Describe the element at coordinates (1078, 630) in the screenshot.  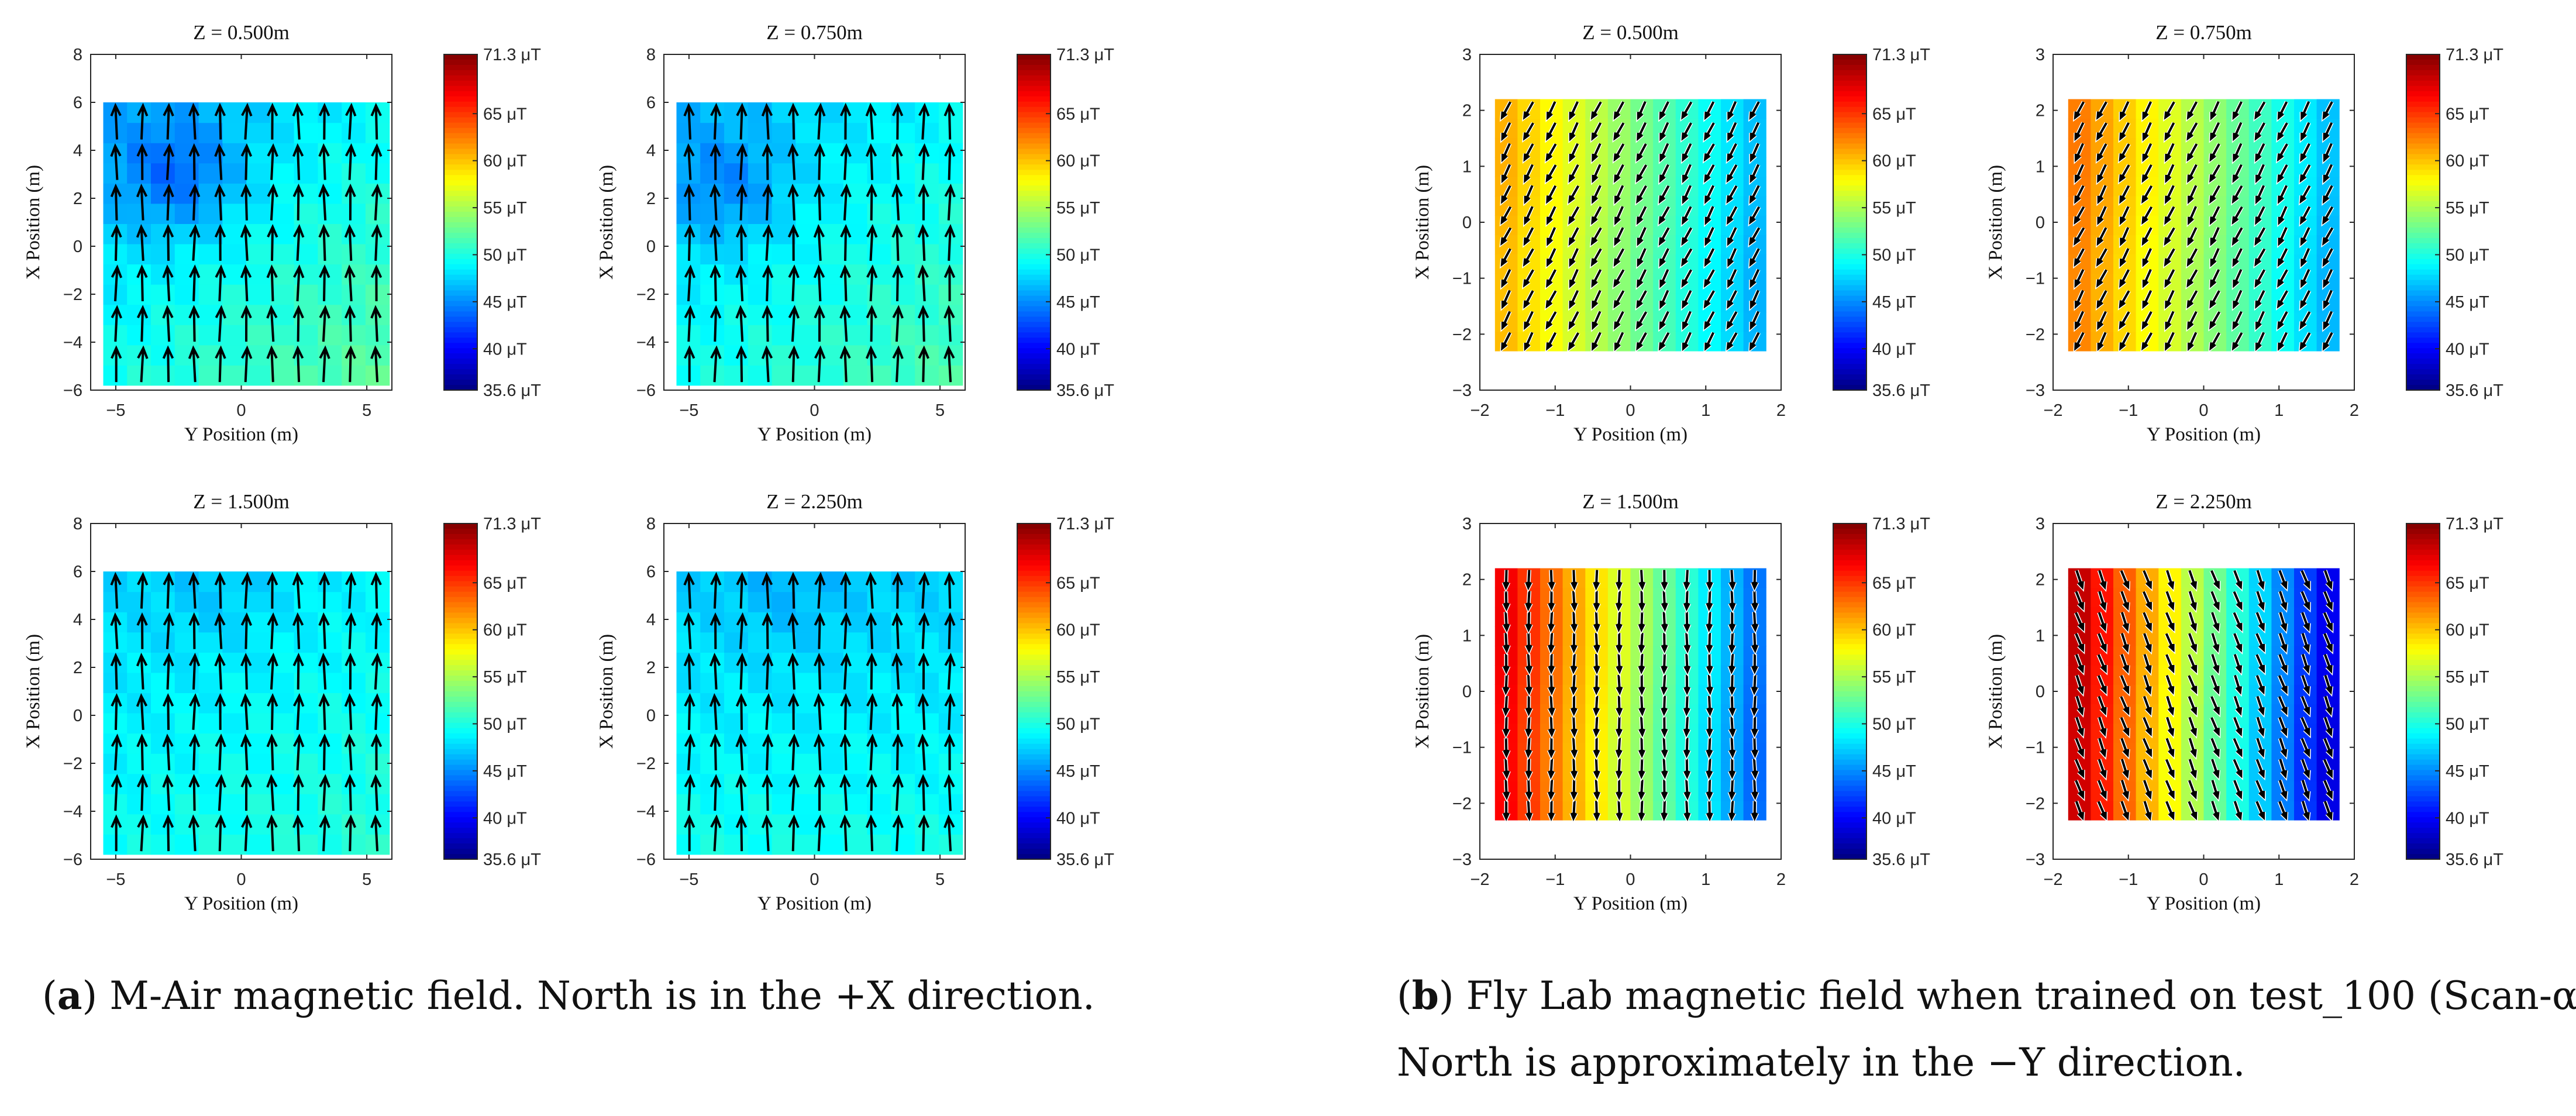
I see `colorbar-tick-label: 60 μT` at that location.